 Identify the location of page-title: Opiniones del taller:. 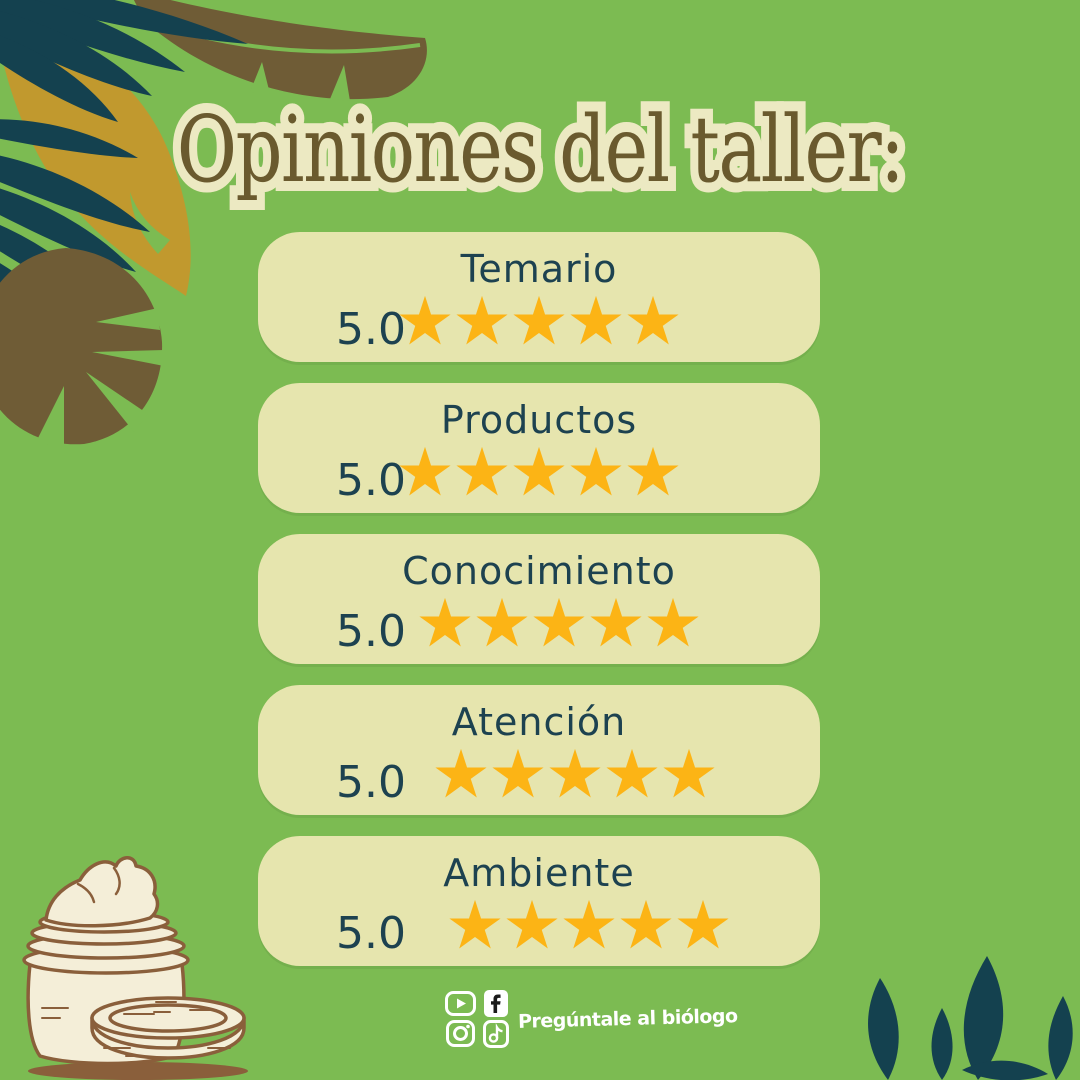
(541, 149).